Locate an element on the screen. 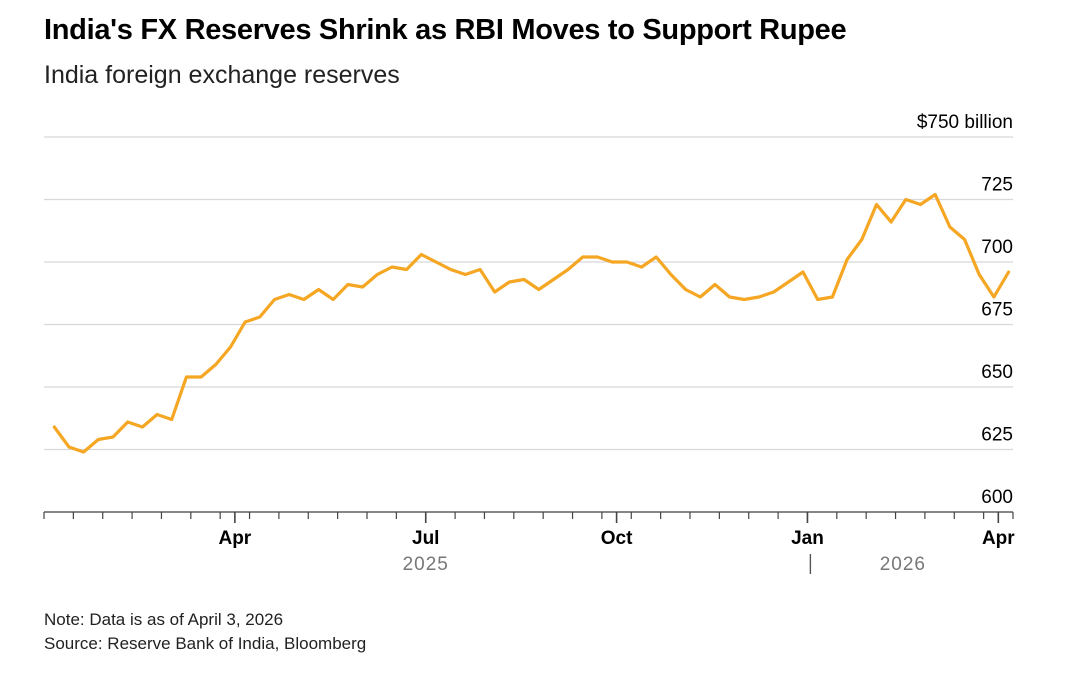 The image size is (1080, 674). year-label-2025: 2025 is located at coordinates (426, 564).